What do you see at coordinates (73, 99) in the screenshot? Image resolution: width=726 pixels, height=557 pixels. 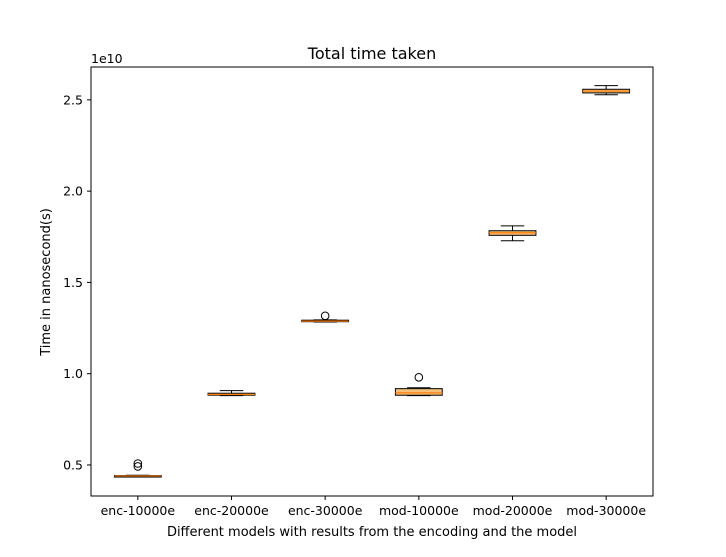 I see `y-tick-label: 2.5` at bounding box center [73, 99].